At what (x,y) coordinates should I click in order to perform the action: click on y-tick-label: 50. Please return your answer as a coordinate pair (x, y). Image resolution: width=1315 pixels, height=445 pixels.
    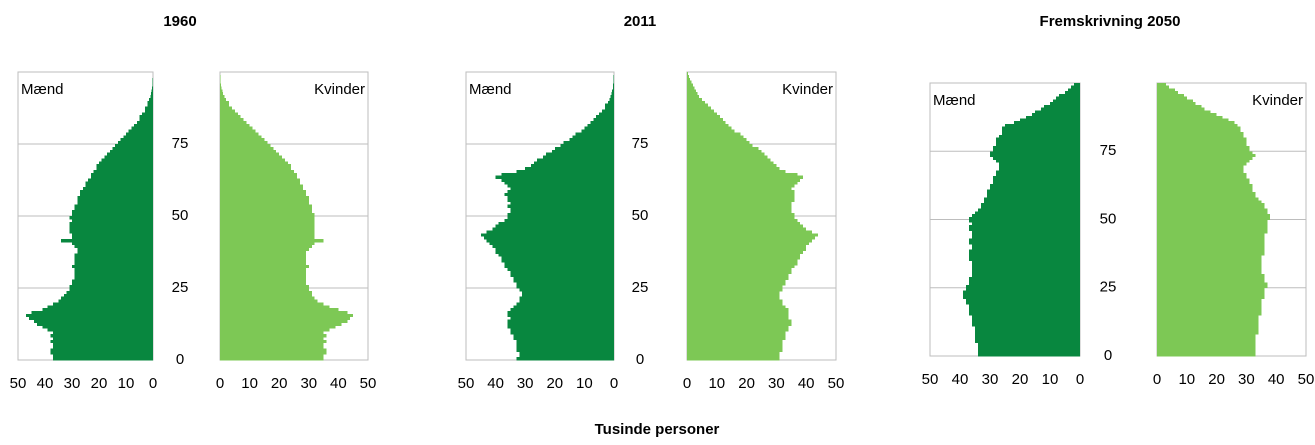
    Looking at the image, I should click on (1108, 218).